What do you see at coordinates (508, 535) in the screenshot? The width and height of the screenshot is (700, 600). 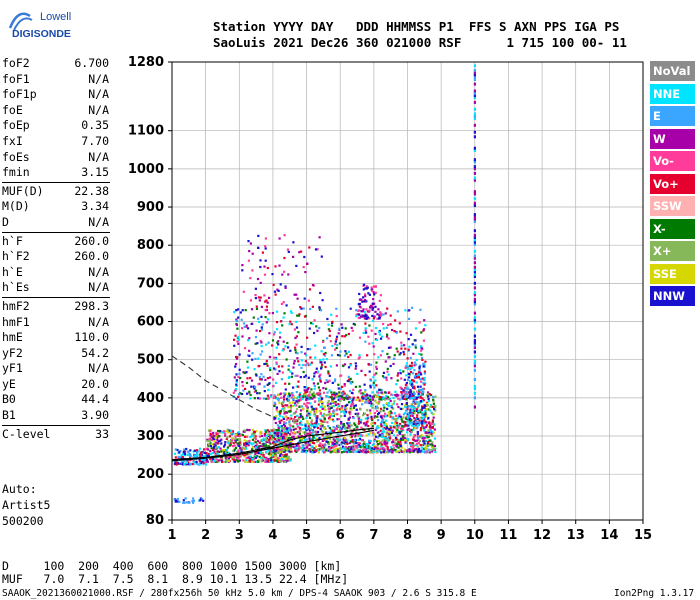 I see `x-tick-label: 11` at bounding box center [508, 535].